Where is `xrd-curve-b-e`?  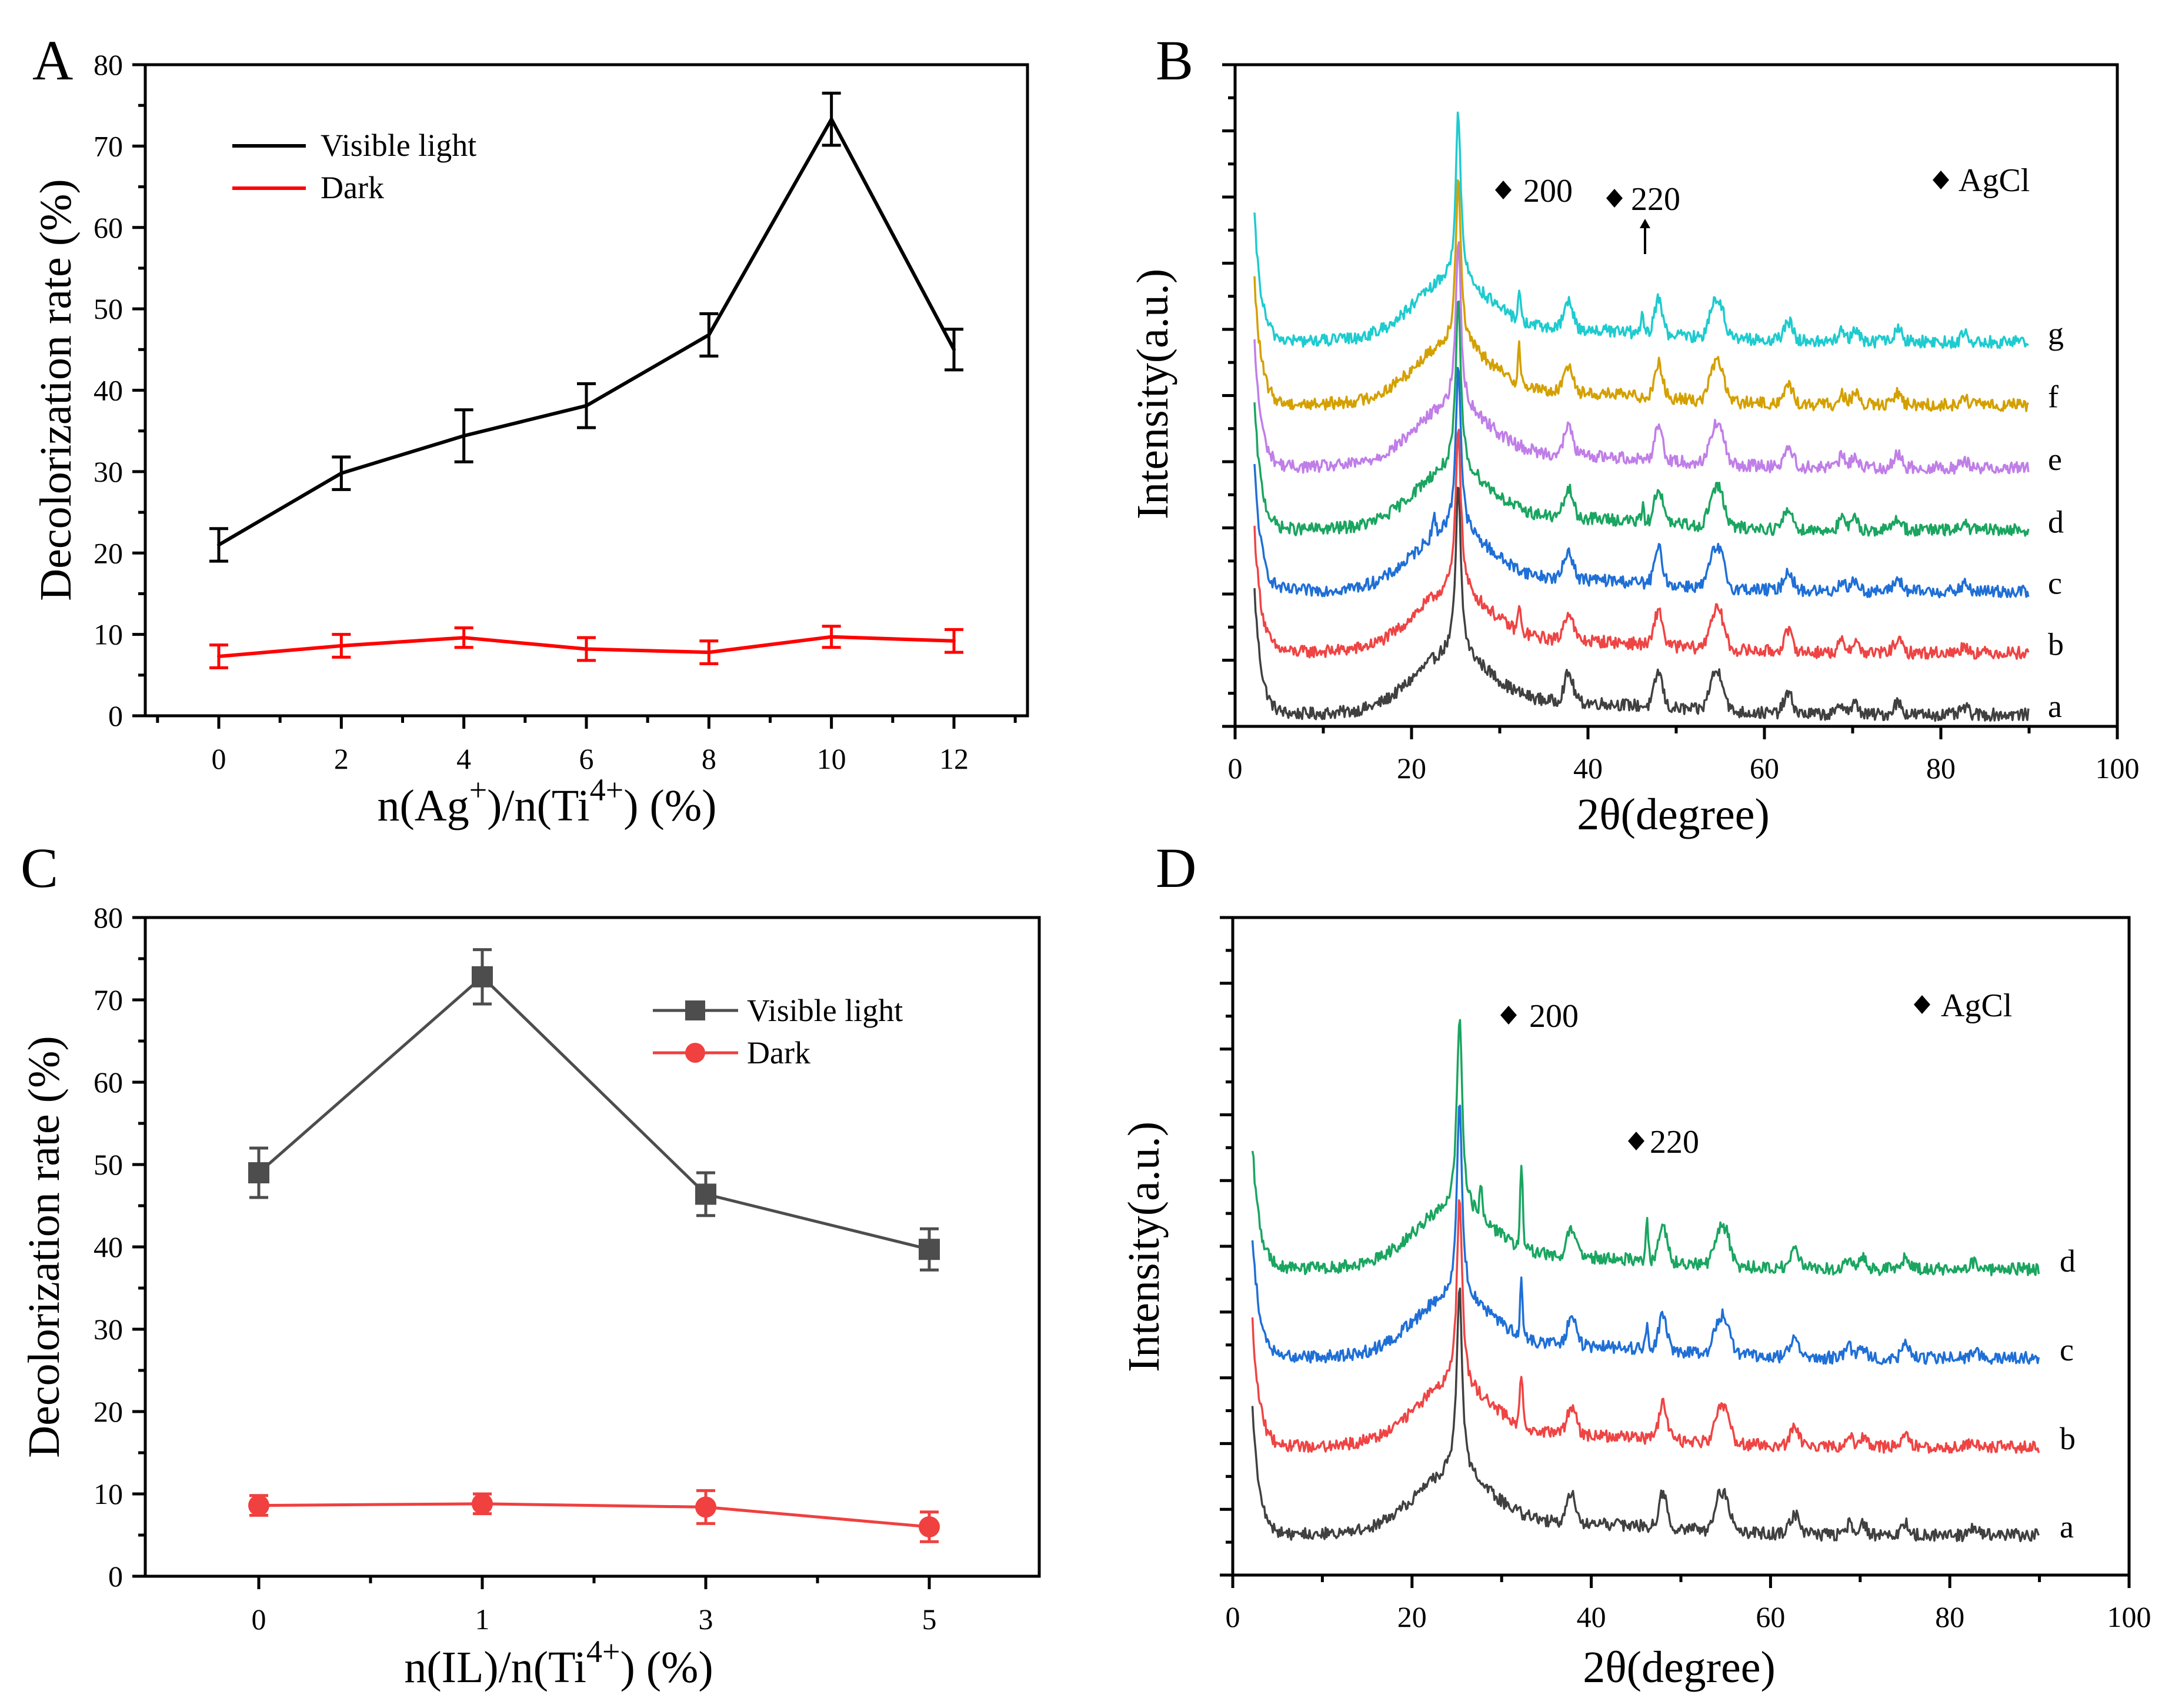 xrd-curve-b-e is located at coordinates (1641, 358).